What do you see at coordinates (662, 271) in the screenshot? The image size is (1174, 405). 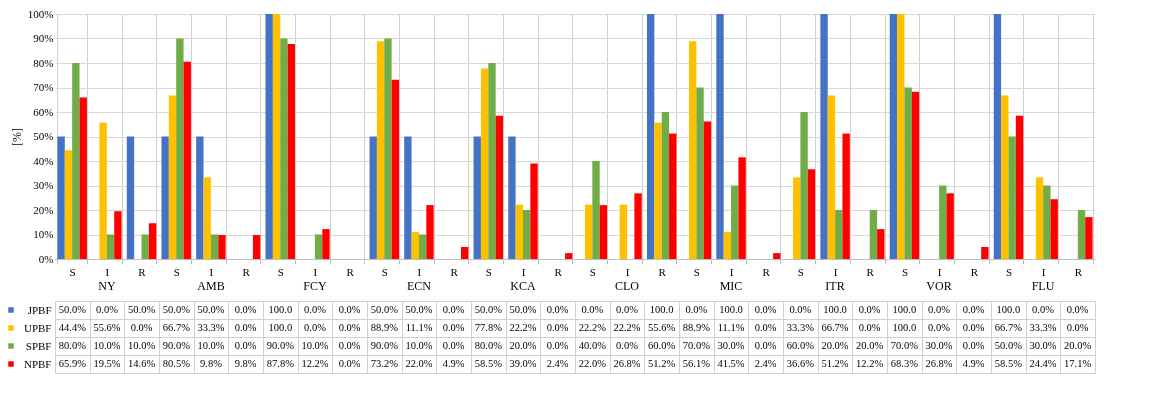 I see `x-tick-label: R` at bounding box center [662, 271].